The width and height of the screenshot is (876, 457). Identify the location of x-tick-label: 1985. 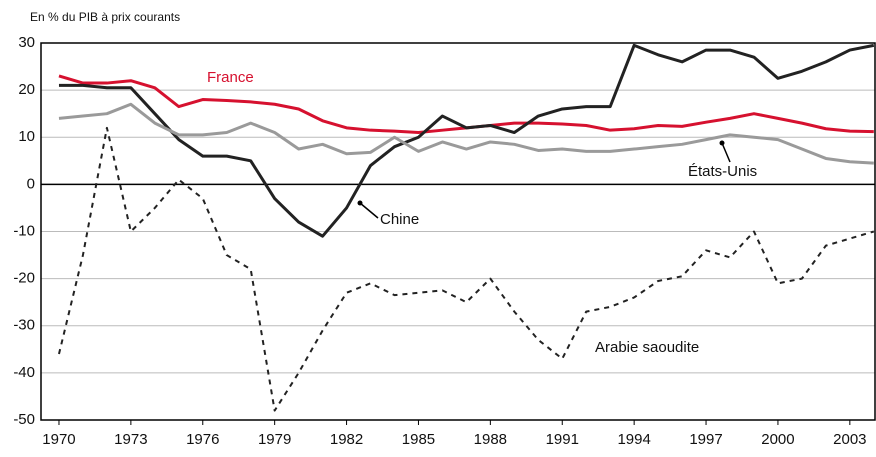
(418, 439).